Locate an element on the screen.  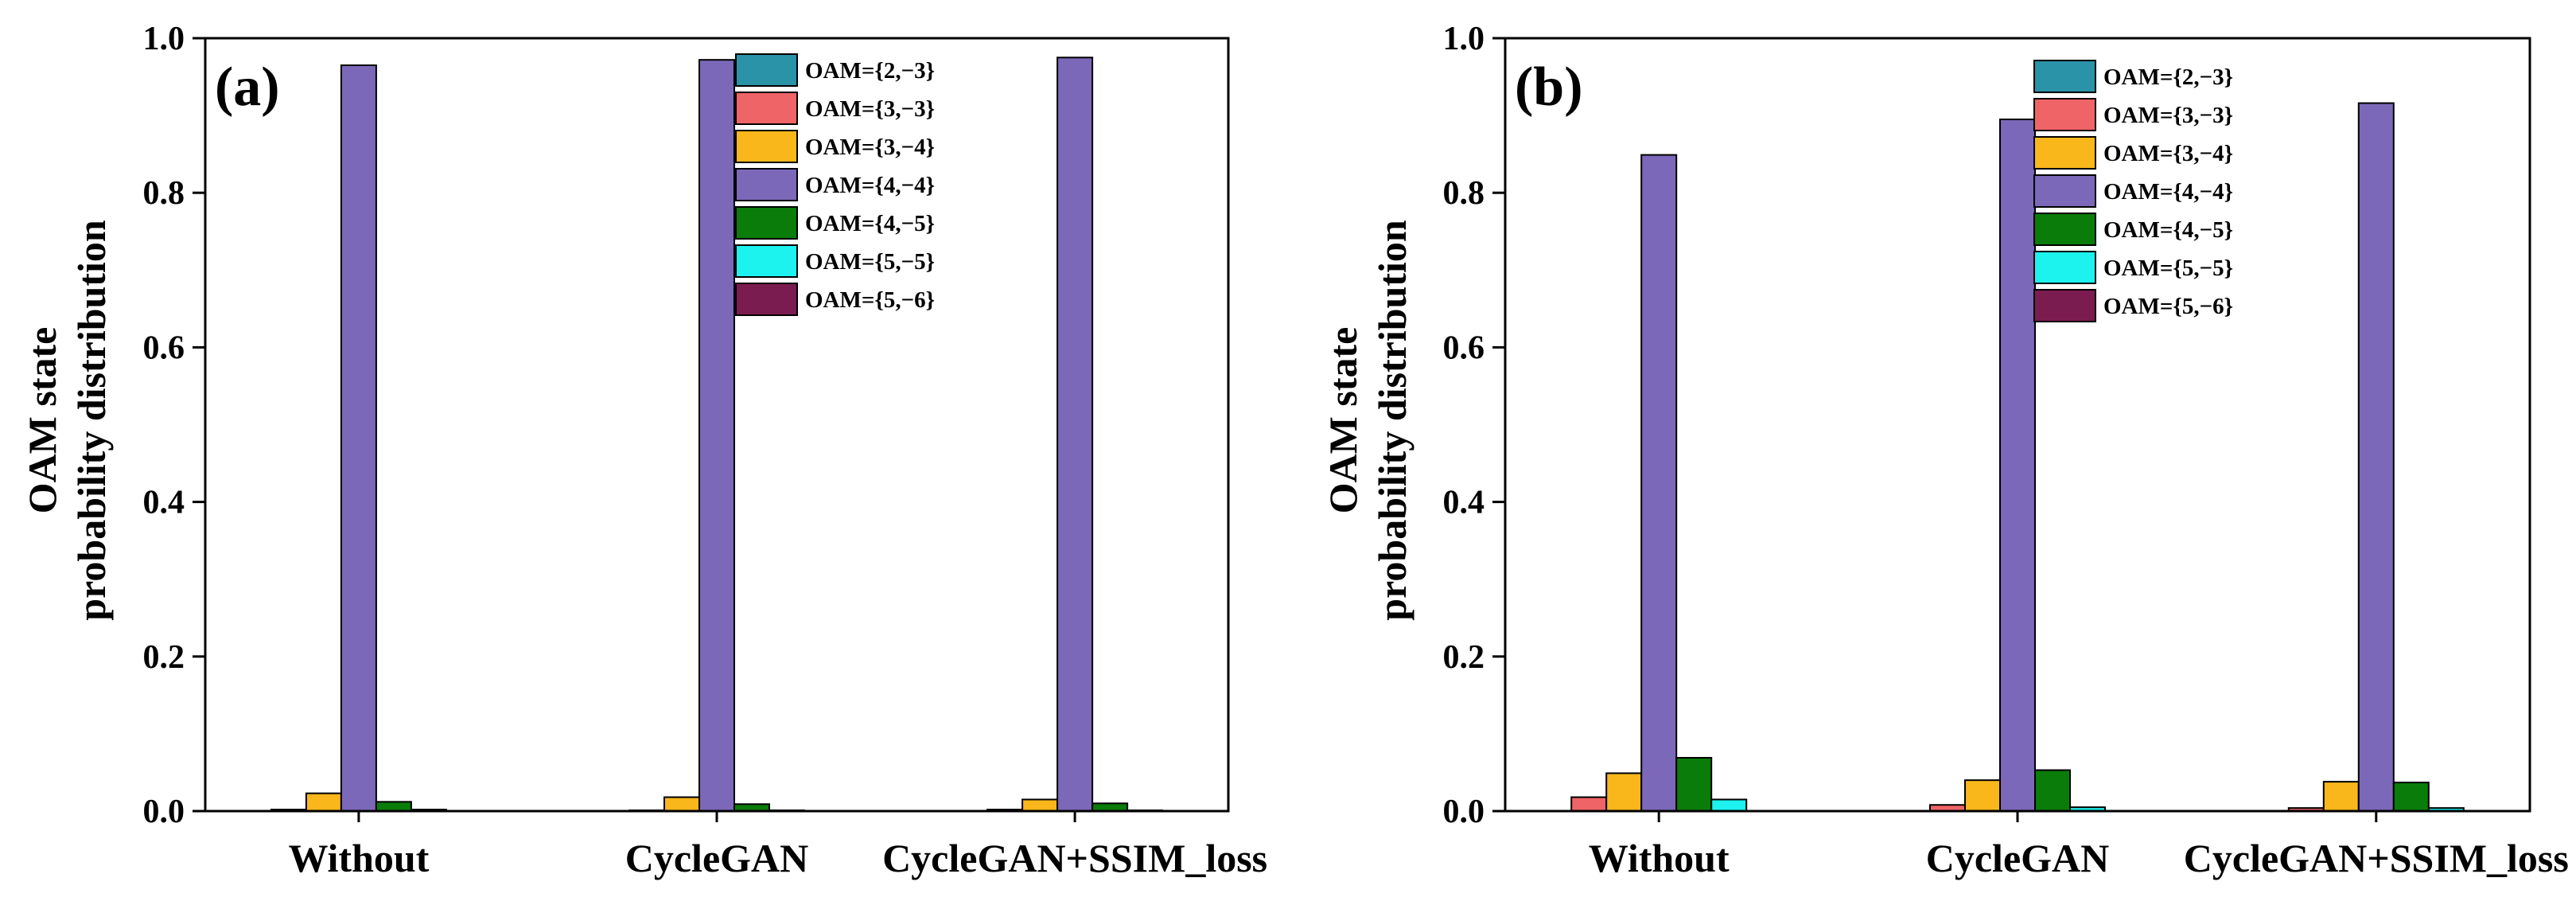
y-ticks-a: 0.0 0.2 0.4 0.6 0.8 1.0 is located at coordinates (174, 426).